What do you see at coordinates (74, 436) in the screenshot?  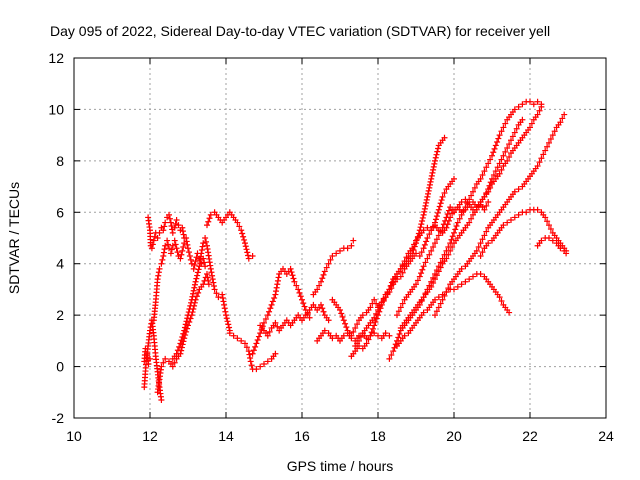 I see `x-tick-label: 10` at bounding box center [74, 436].